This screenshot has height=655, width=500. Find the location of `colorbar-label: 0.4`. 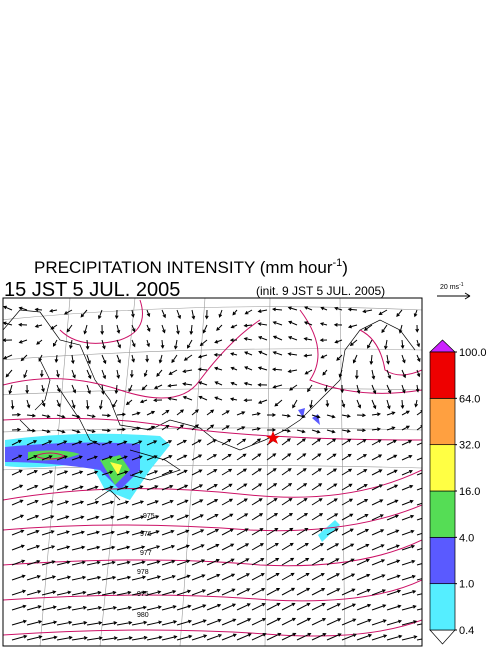

colorbar-label: 0.4 is located at coordinates (466, 631).